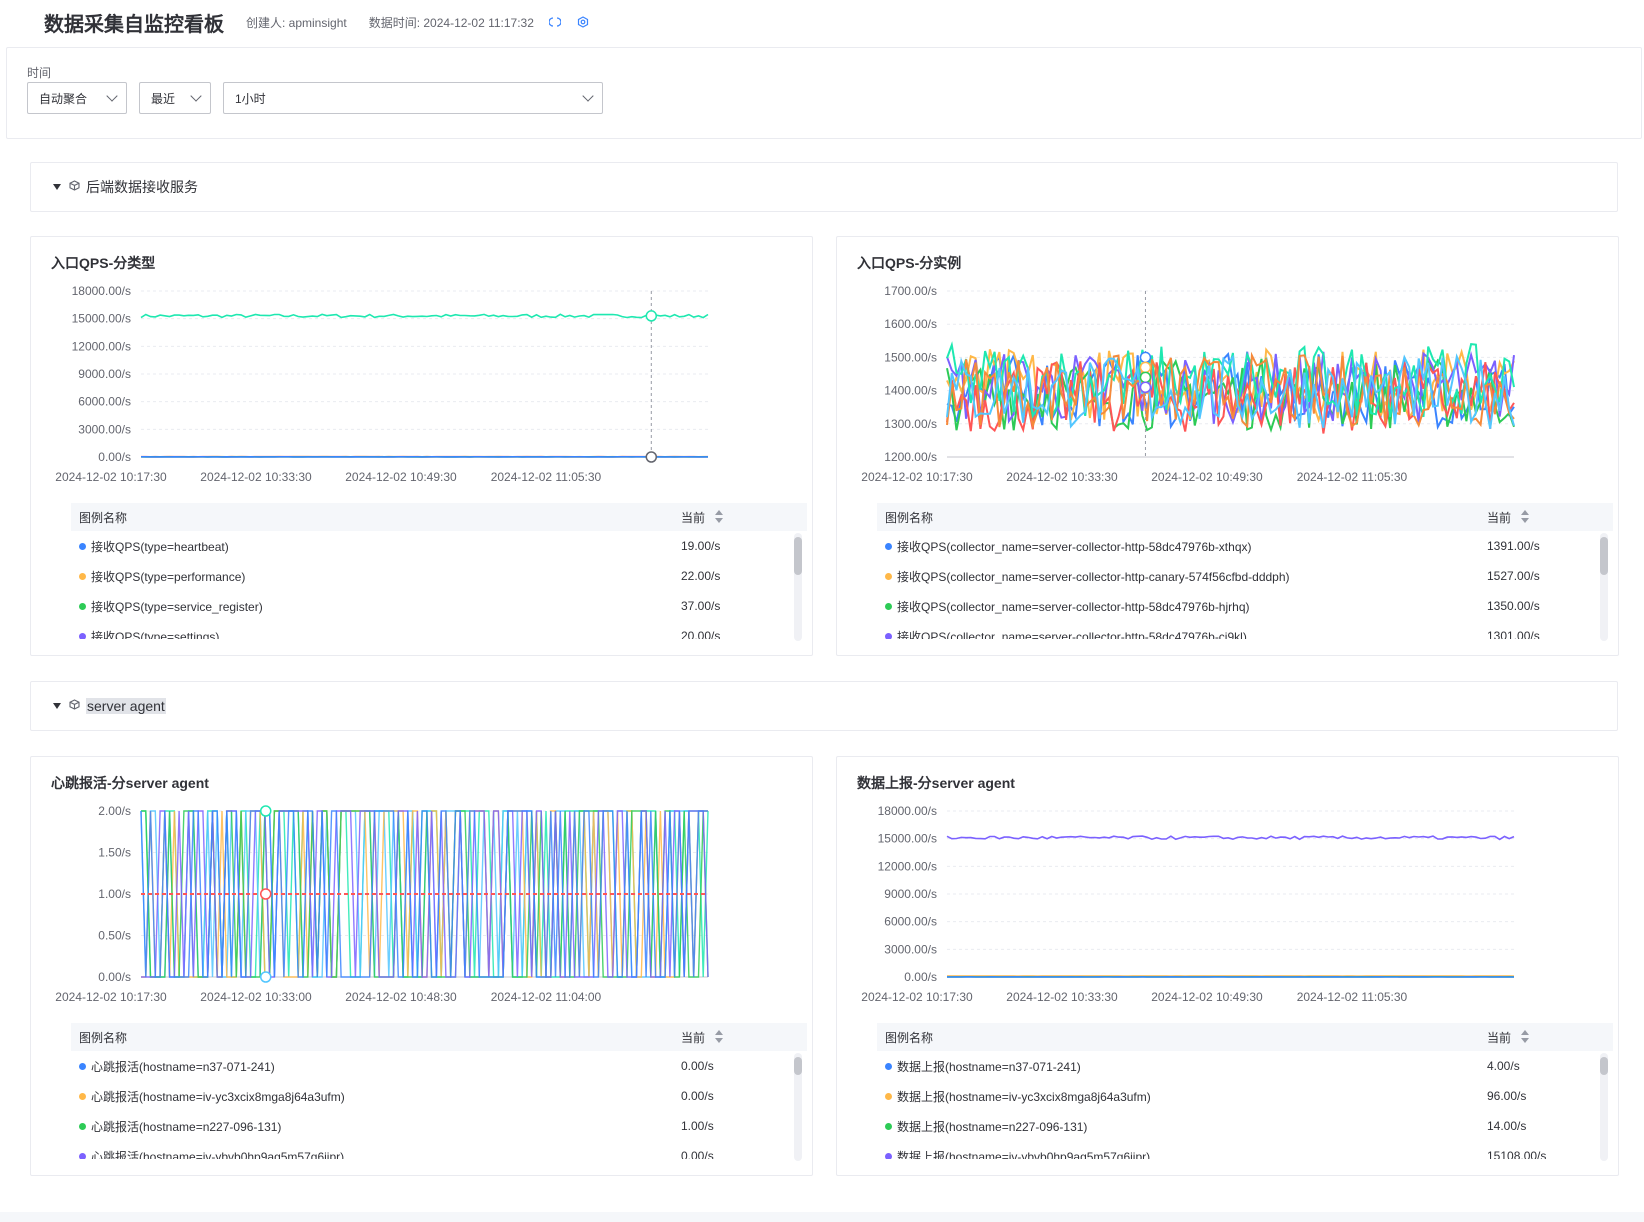 Image resolution: width=1644 pixels, height=1222 pixels. Describe the element at coordinates (114, 811) in the screenshot. I see `y-tick-label: 2.00/s` at that location.